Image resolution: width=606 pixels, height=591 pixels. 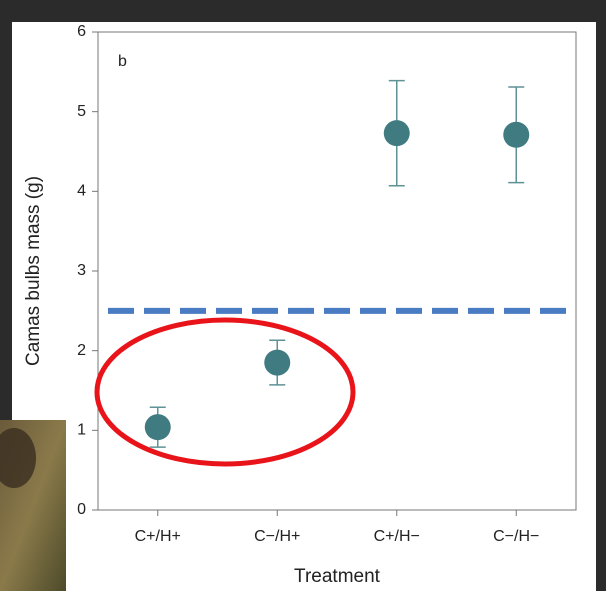 What do you see at coordinates (81, 191) in the screenshot?
I see `y-tick-label: 4` at bounding box center [81, 191].